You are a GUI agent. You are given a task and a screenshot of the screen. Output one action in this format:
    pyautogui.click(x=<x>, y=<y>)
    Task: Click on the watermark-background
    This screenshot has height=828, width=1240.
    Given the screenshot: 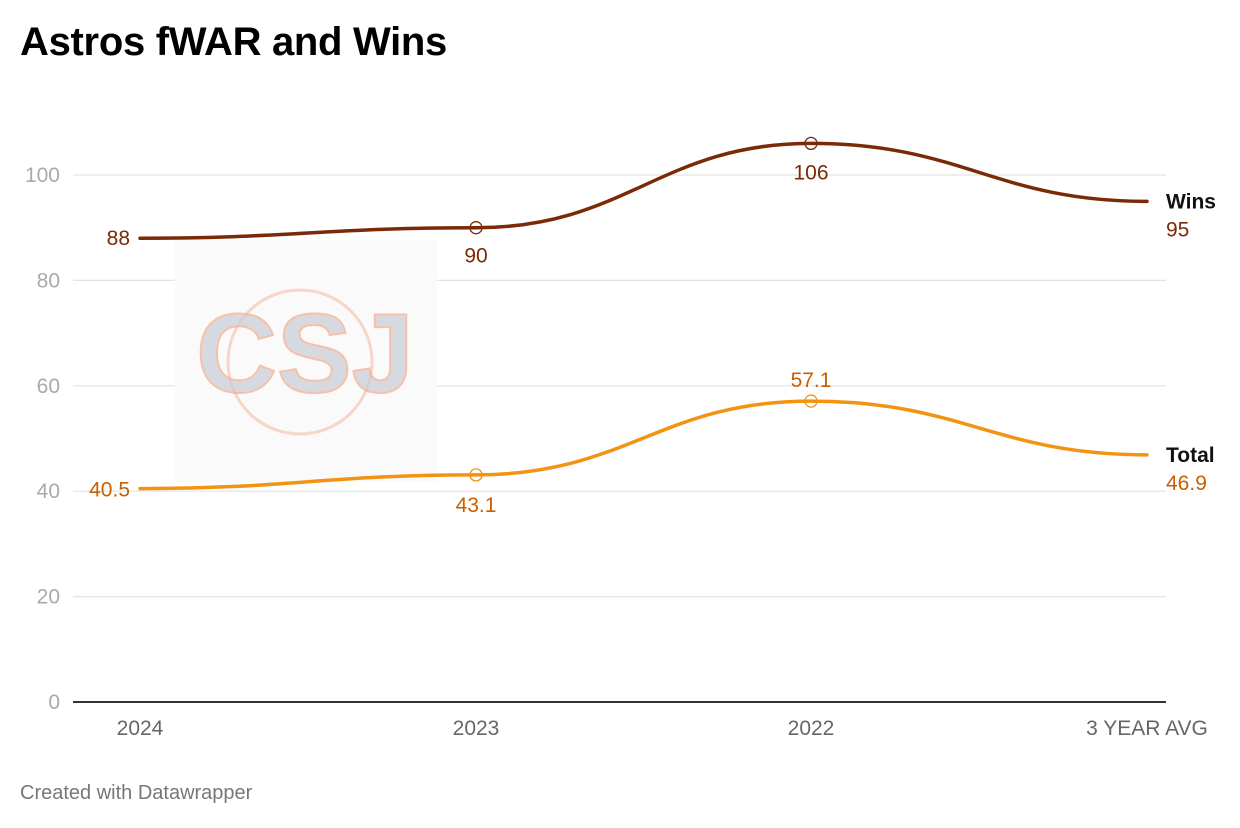 What is the action you would take?
    pyautogui.click(x=306, y=361)
    